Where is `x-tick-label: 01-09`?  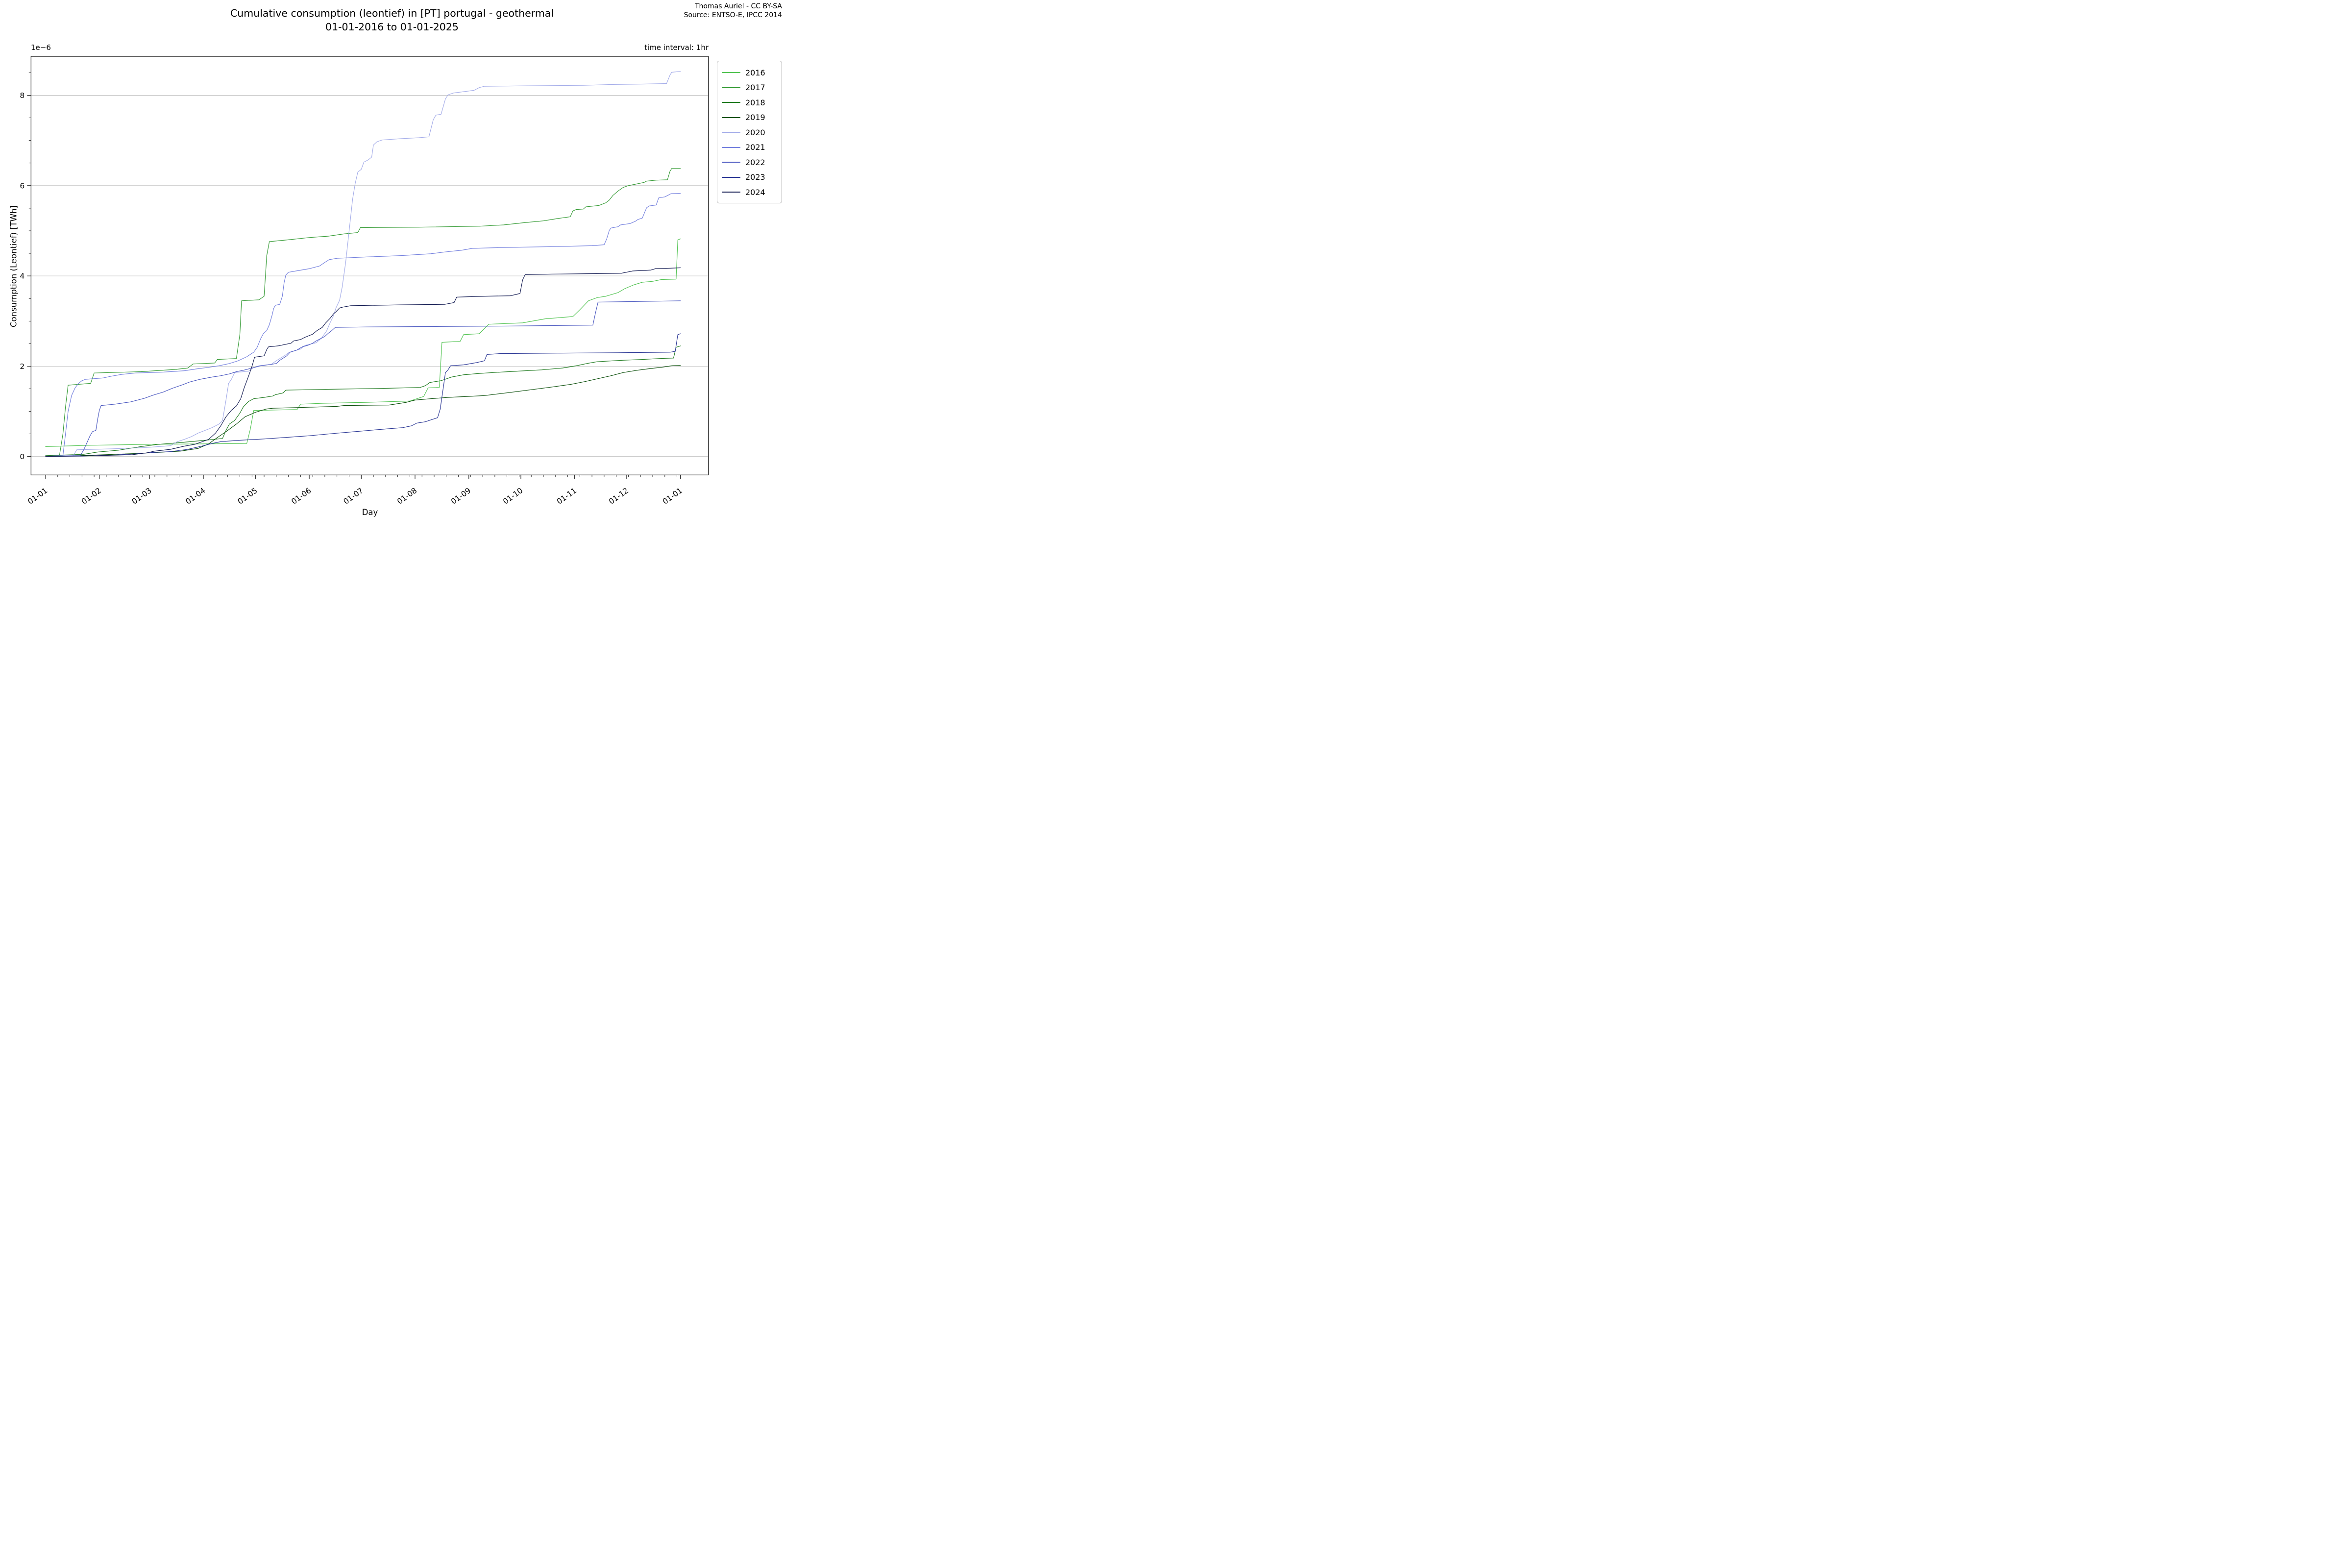 x-tick-label: 01-09 is located at coordinates (460, 496).